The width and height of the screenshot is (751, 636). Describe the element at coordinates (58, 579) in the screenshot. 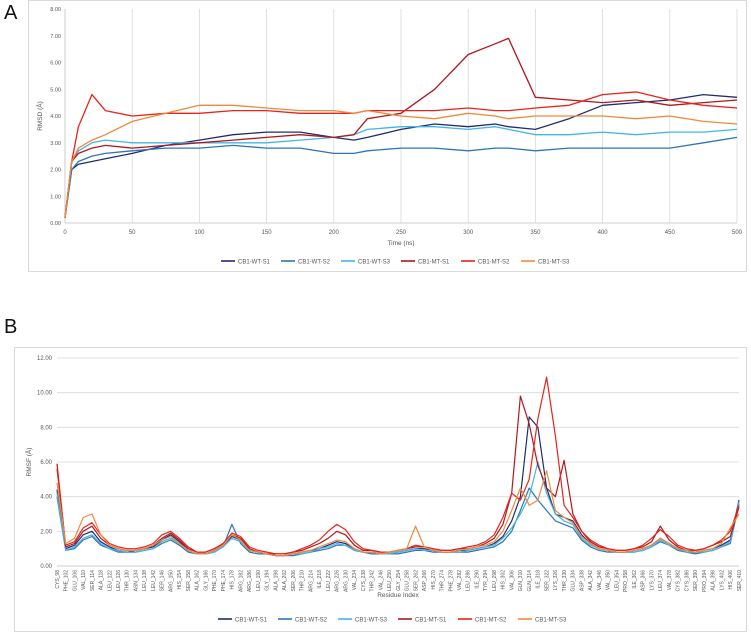

I see `x-tick-label-0: CYS_98` at that location.